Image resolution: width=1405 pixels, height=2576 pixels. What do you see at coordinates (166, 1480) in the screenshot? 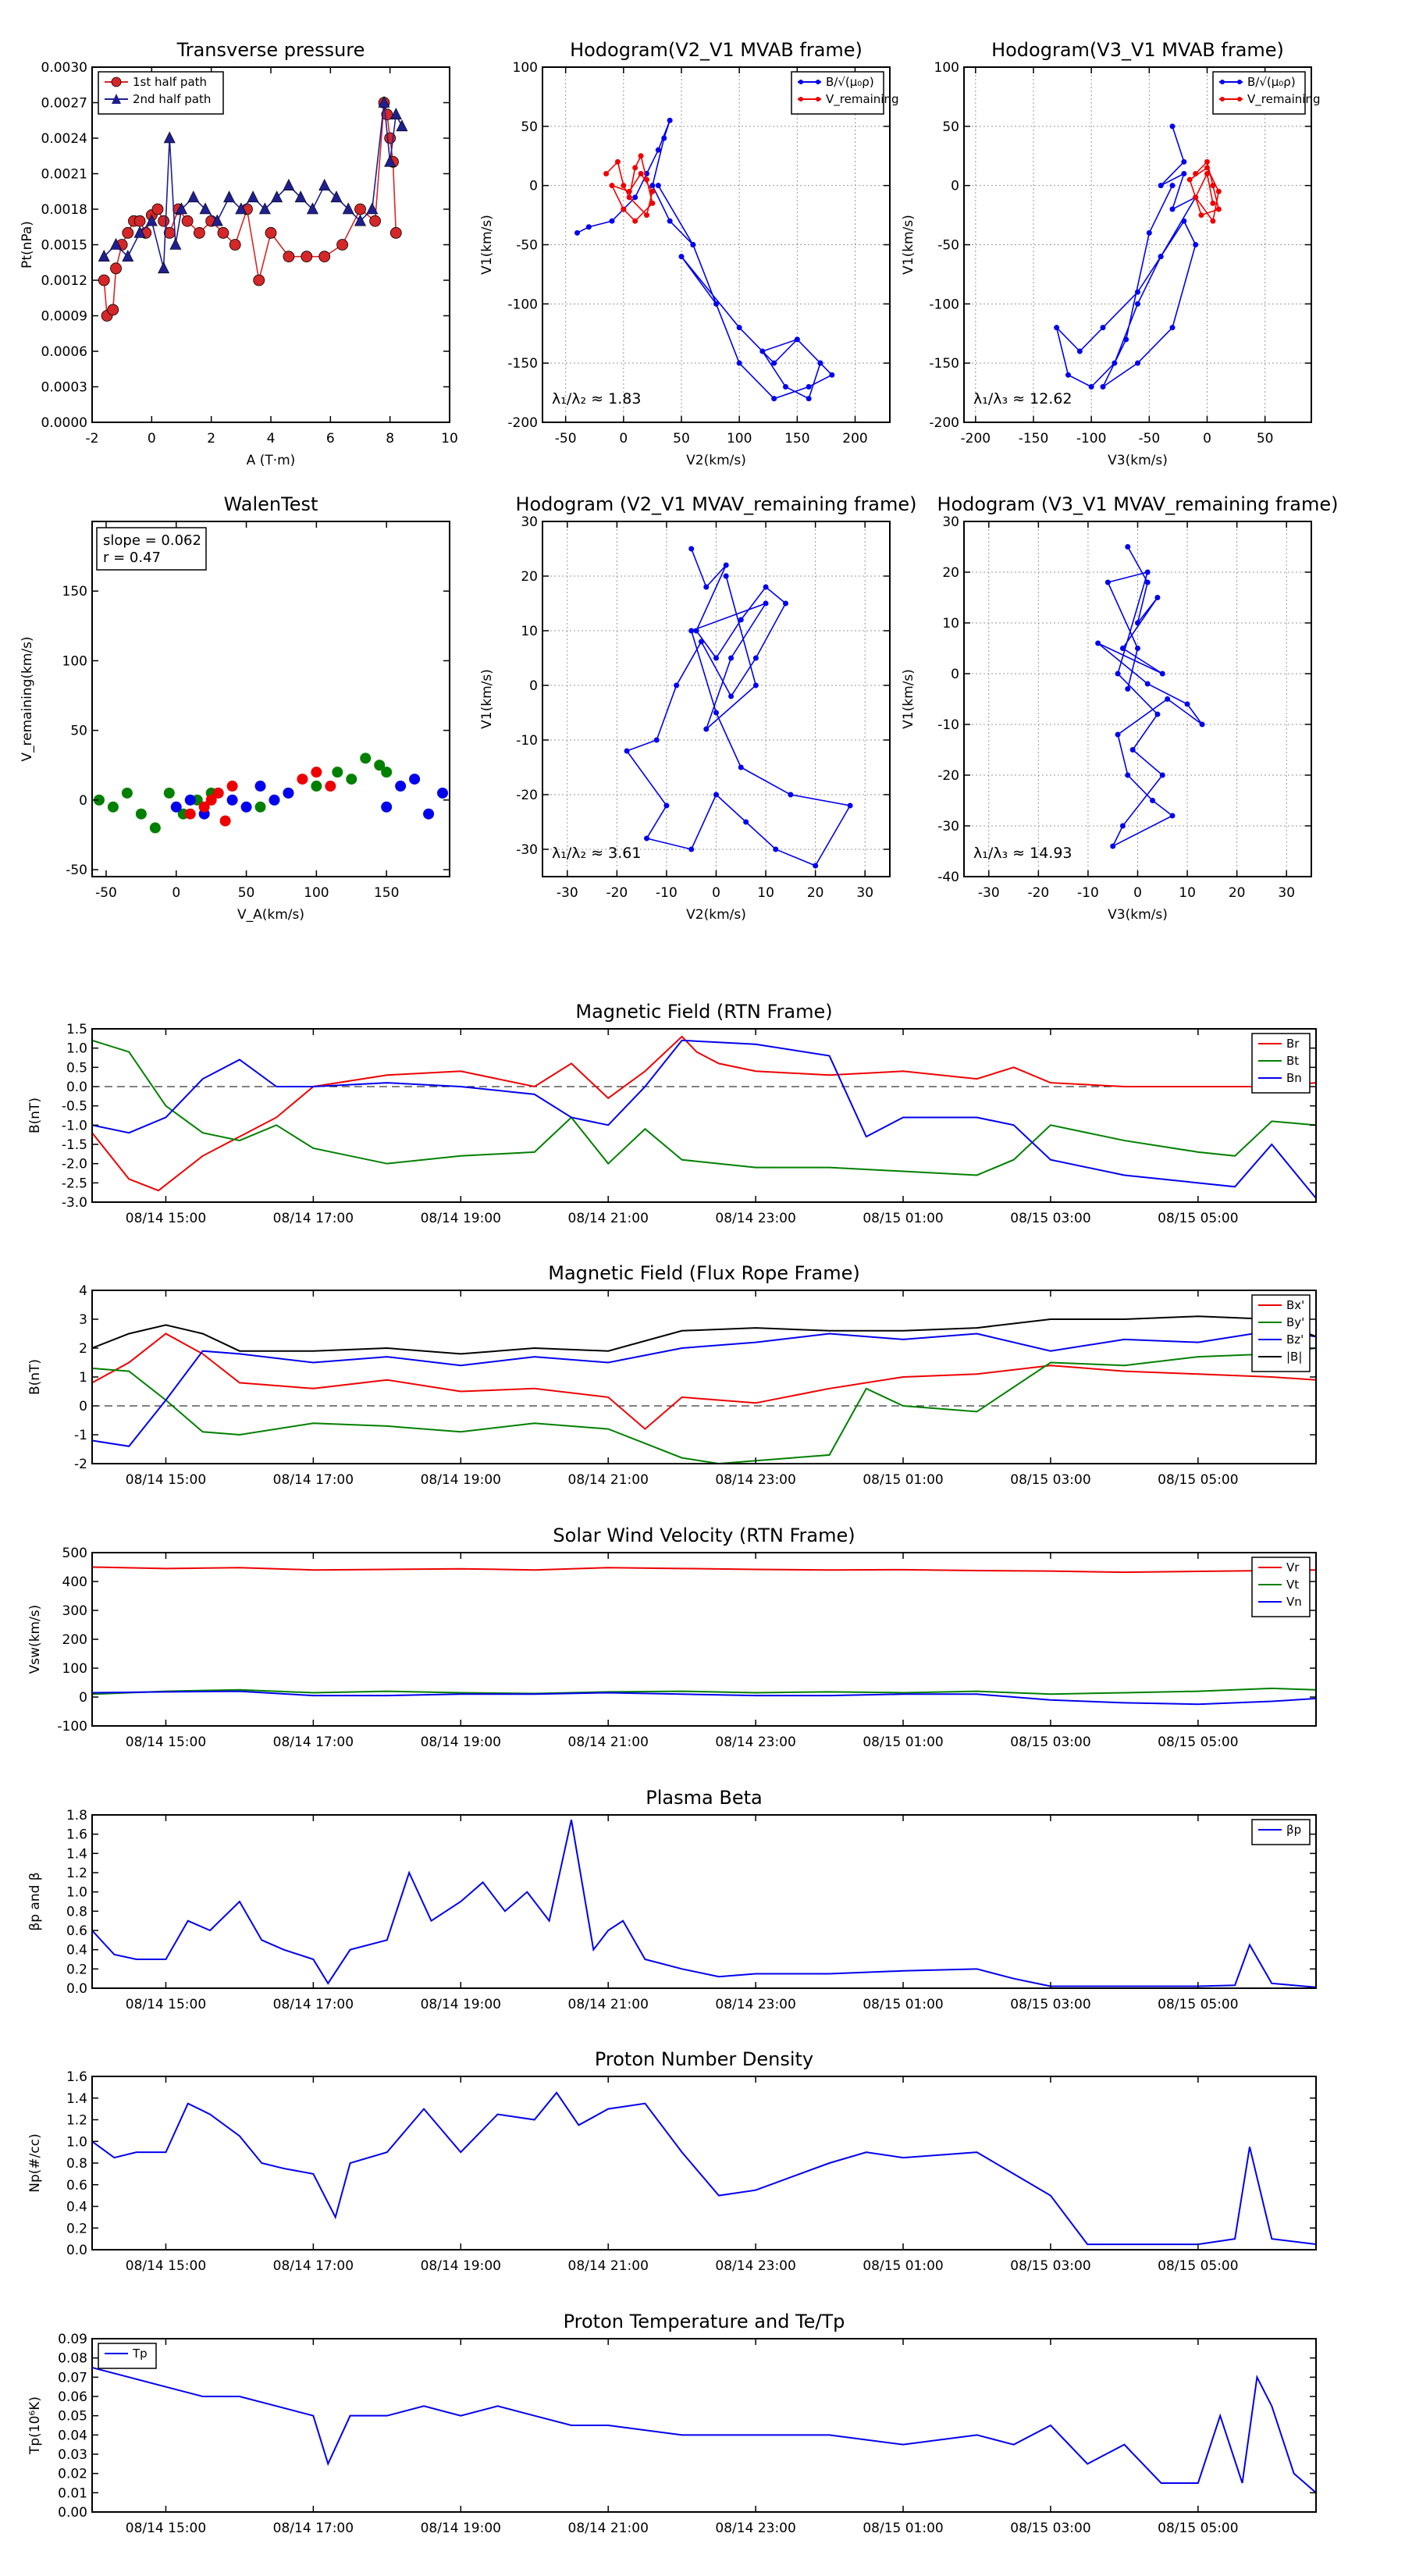
I see `x-tick-label: 08/14 15:00` at bounding box center [166, 1480].